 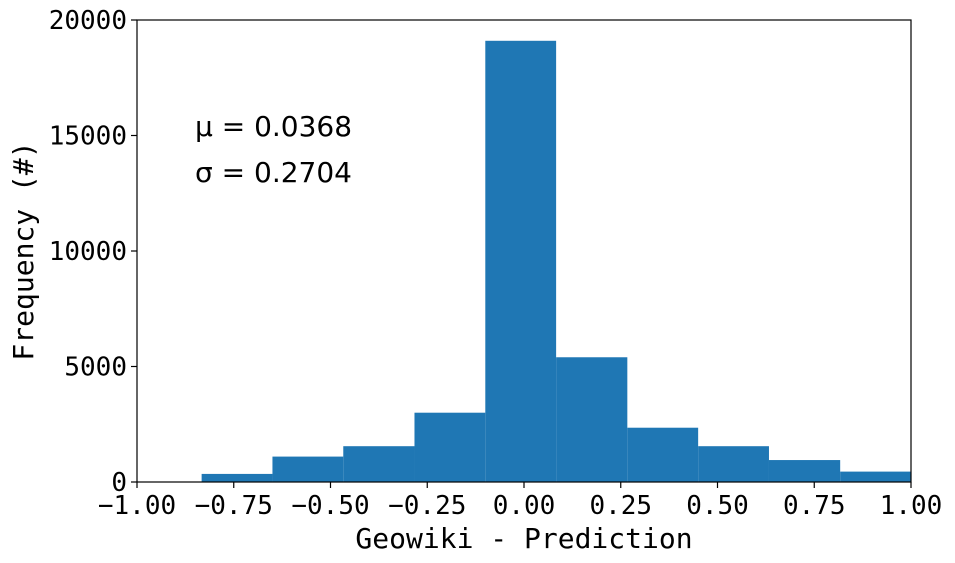 I want to click on x-axis-ticks: −1.00 −0.75 −0.50 −0.25 0.00 0.25 0.50 0.75 1.00, so click(x=520, y=501).